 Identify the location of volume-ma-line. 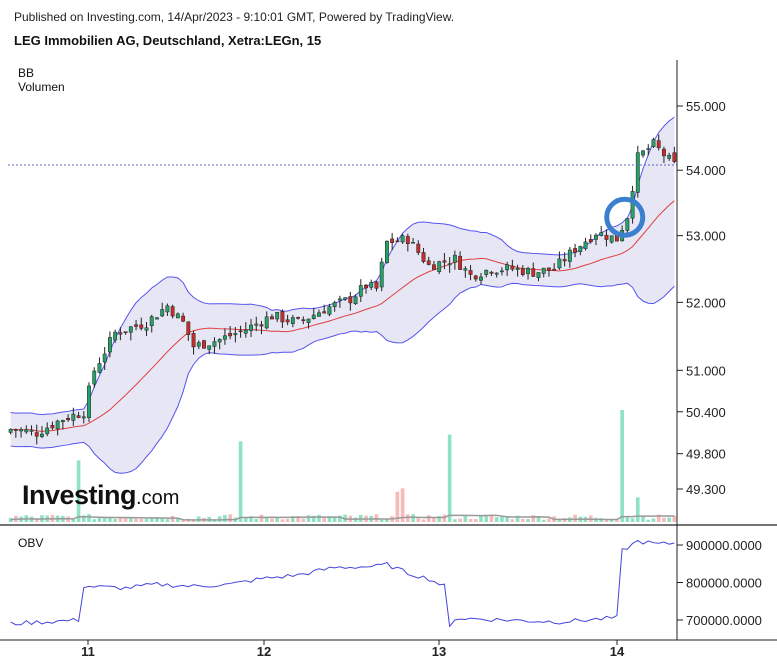
(342, 517).